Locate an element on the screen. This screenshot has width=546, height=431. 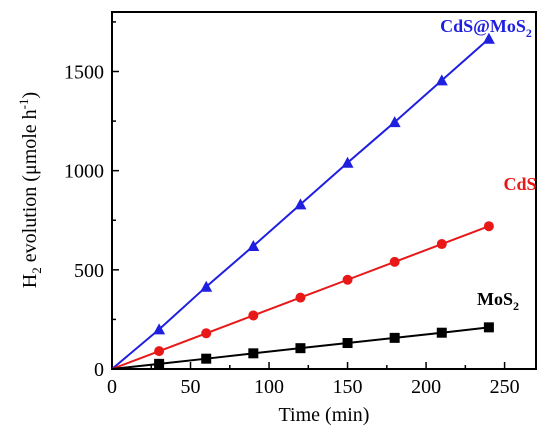
x-tick-label: 100 is located at coordinates (269, 387).